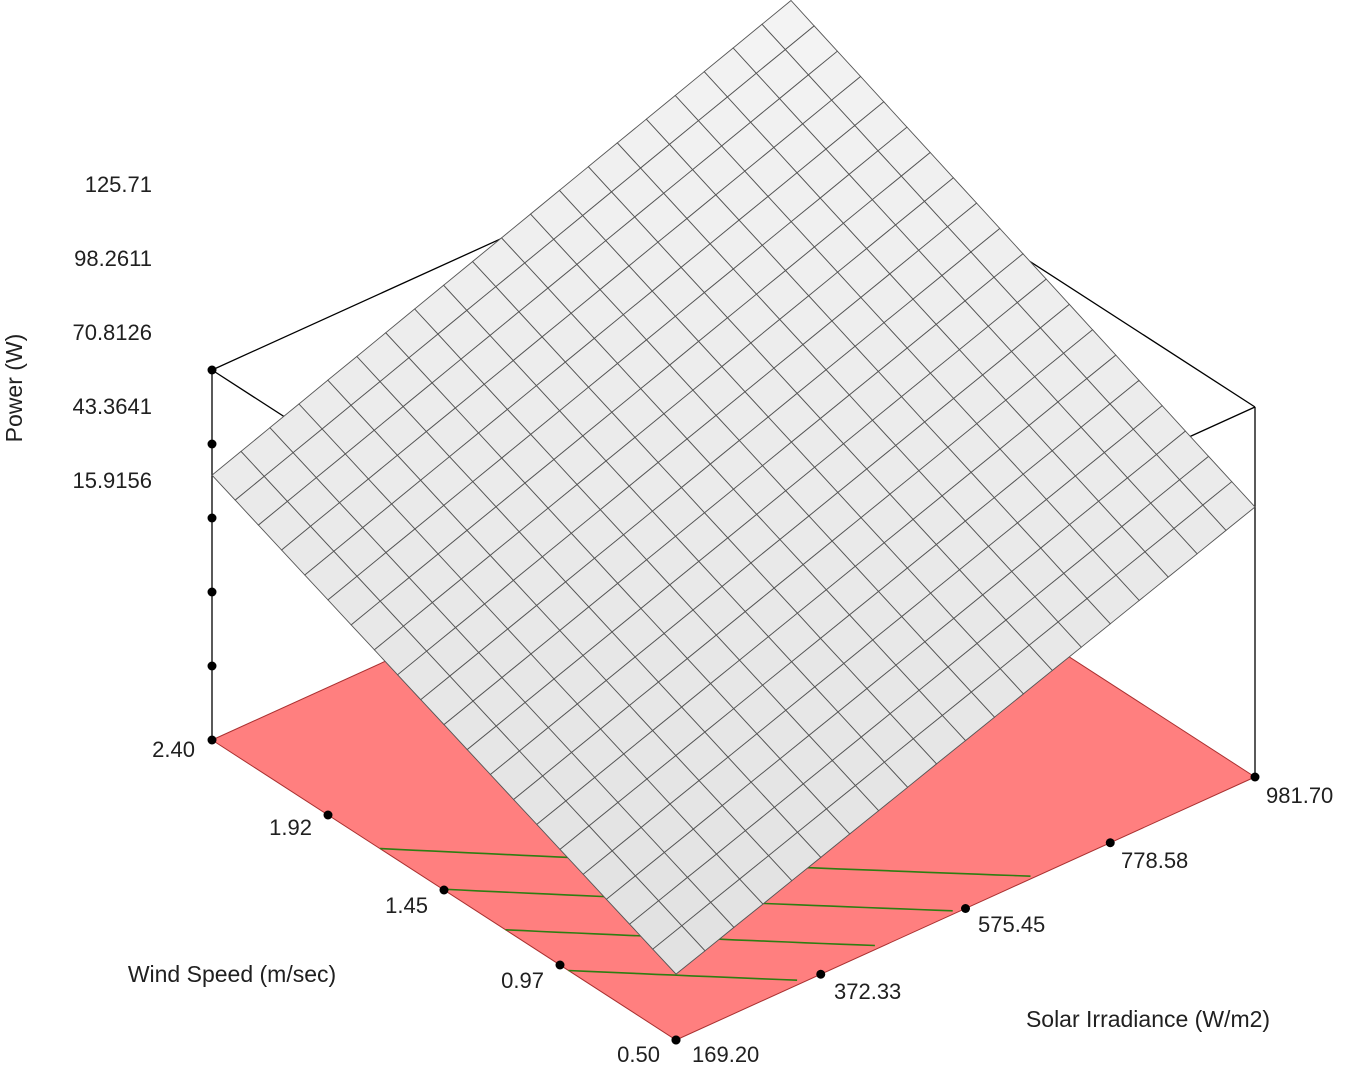 This screenshot has height=1067, width=1352. Describe the element at coordinates (112, 332) in the screenshot. I see `z-tick-label: 70.8126` at that location.